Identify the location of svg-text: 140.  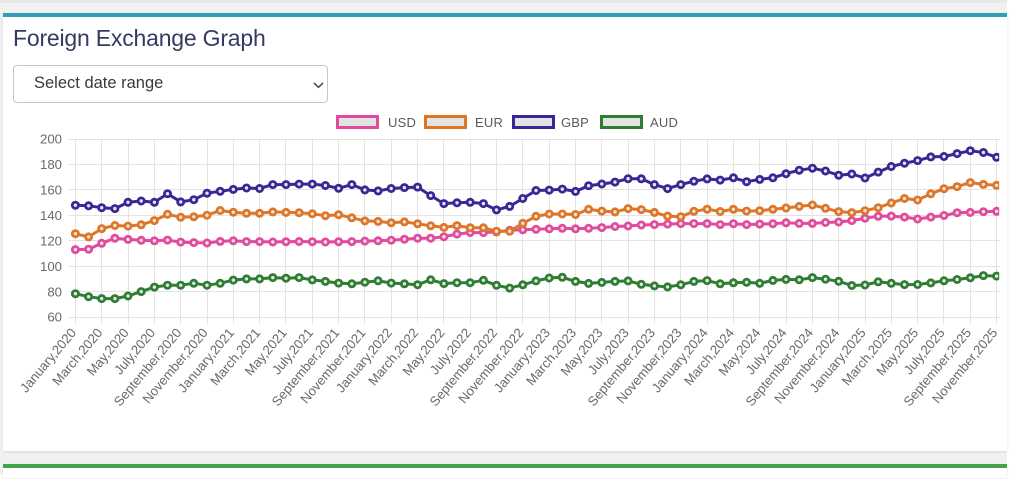
(51, 215).